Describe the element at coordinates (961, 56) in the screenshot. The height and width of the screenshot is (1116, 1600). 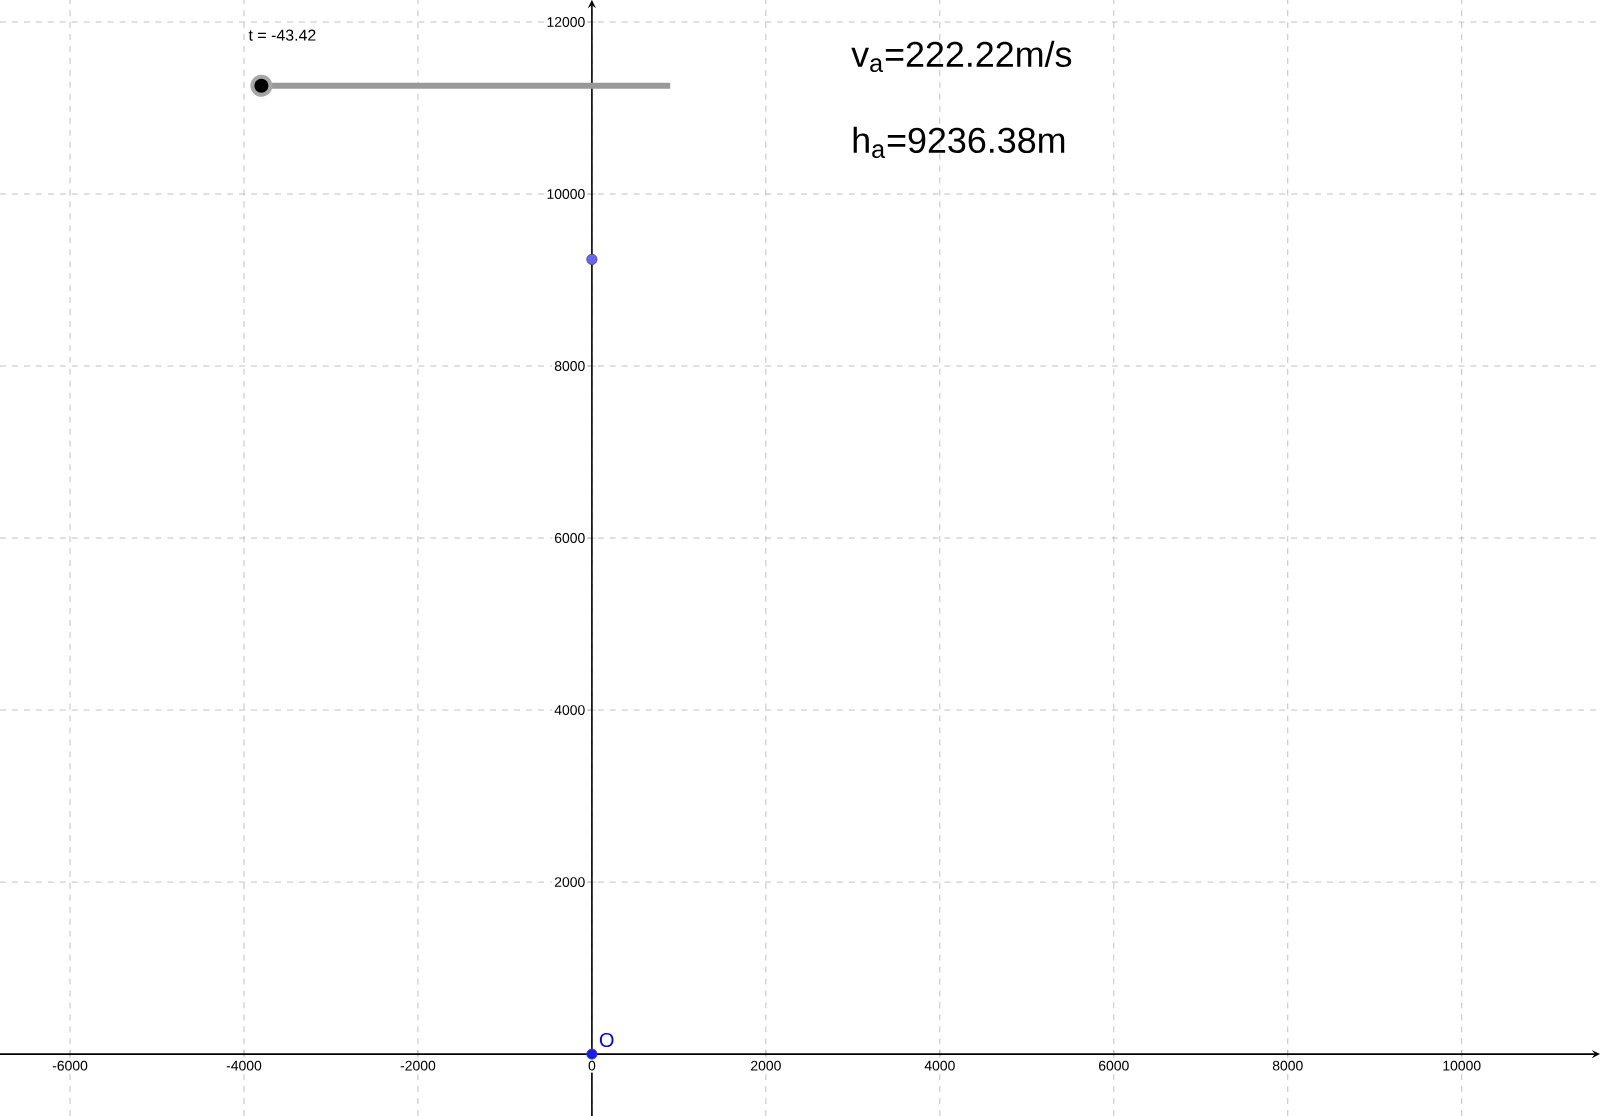
I see `annotation: v$_{a}$=222.22m/s` at that location.